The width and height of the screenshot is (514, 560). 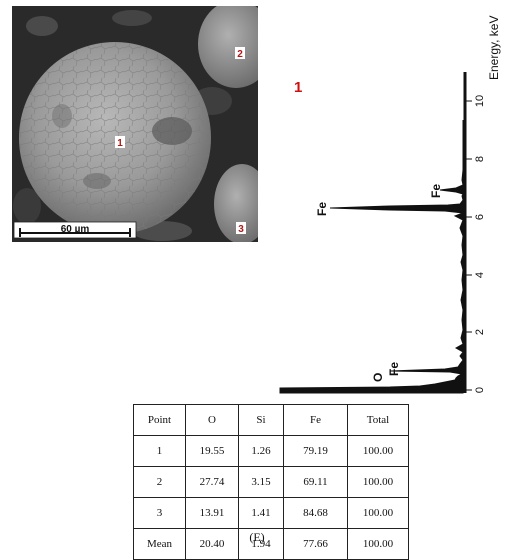 What do you see at coordinates (212, 513) in the screenshot?
I see `table-cell: 13.91` at bounding box center [212, 513].